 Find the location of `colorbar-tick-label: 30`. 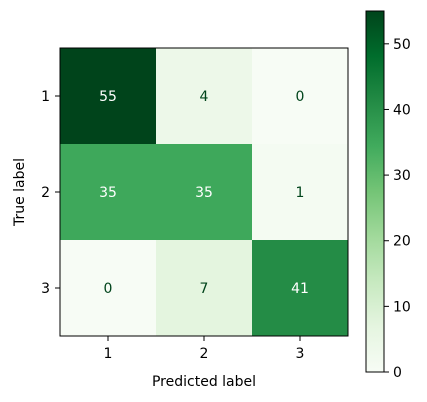

colorbar-tick-label: 30 is located at coordinates (402, 176).